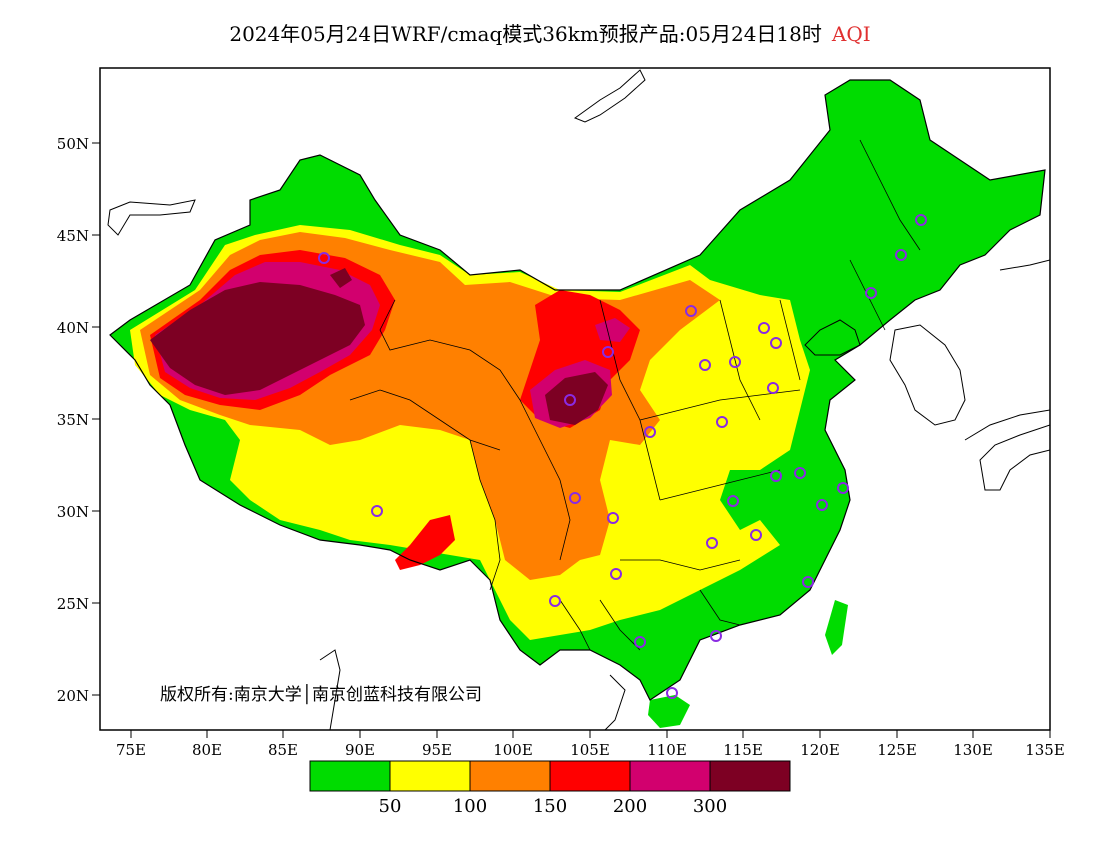  I want to click on lat-label: 40N, so click(73, 328).